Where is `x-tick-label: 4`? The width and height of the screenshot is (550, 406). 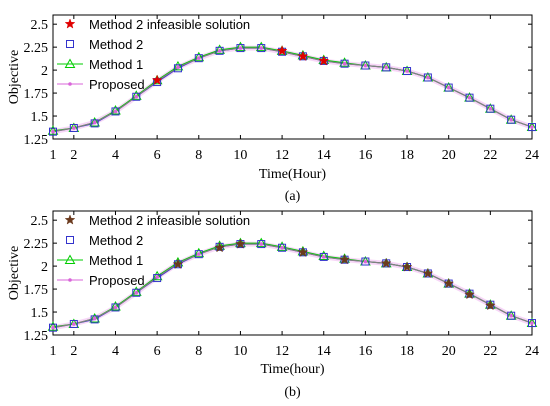 x-tick-label: 4 is located at coordinates (115, 155).